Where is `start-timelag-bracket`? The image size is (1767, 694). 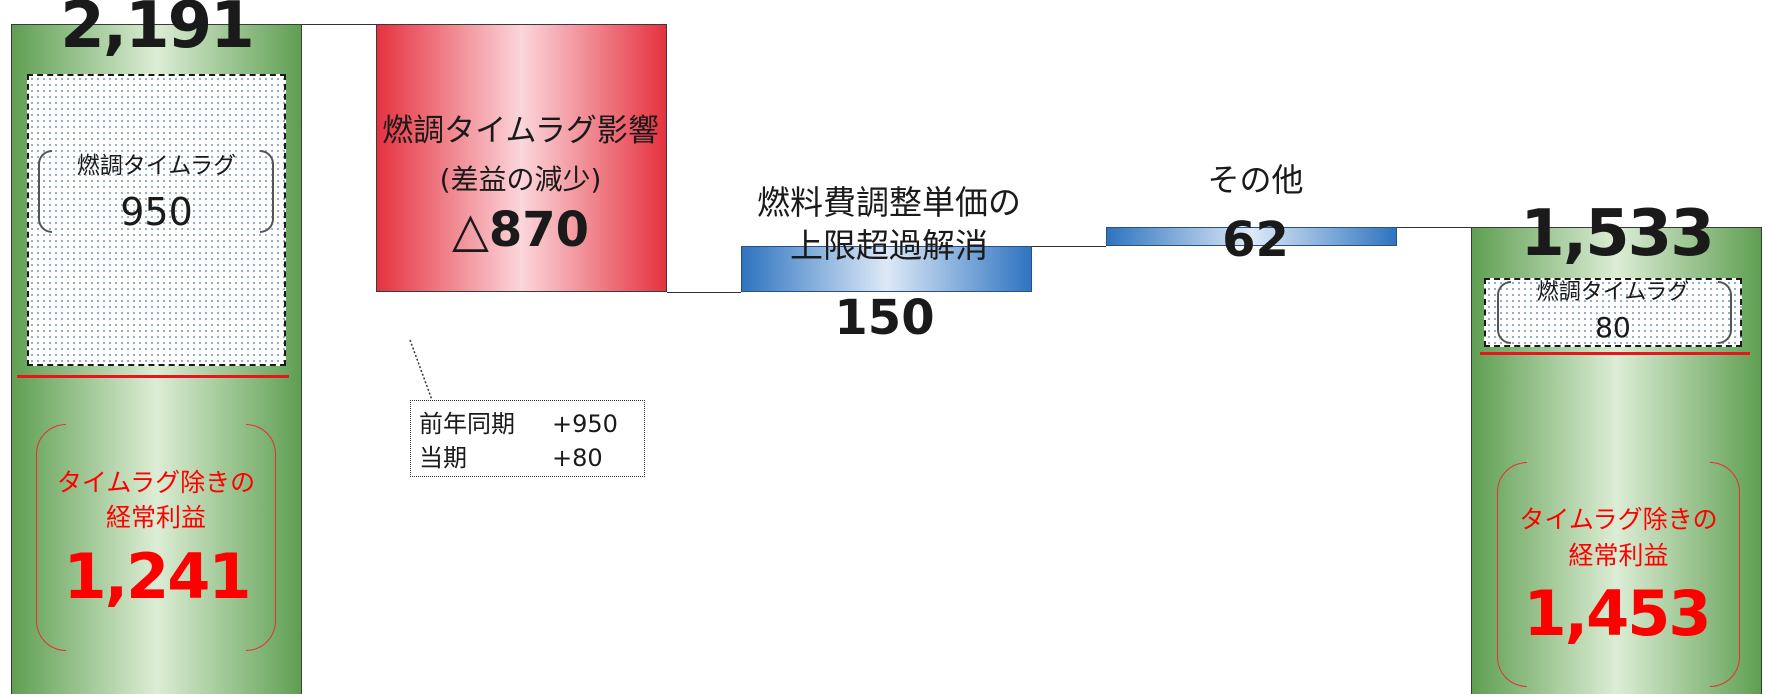
start-timelag-bracket is located at coordinates (156, 191).